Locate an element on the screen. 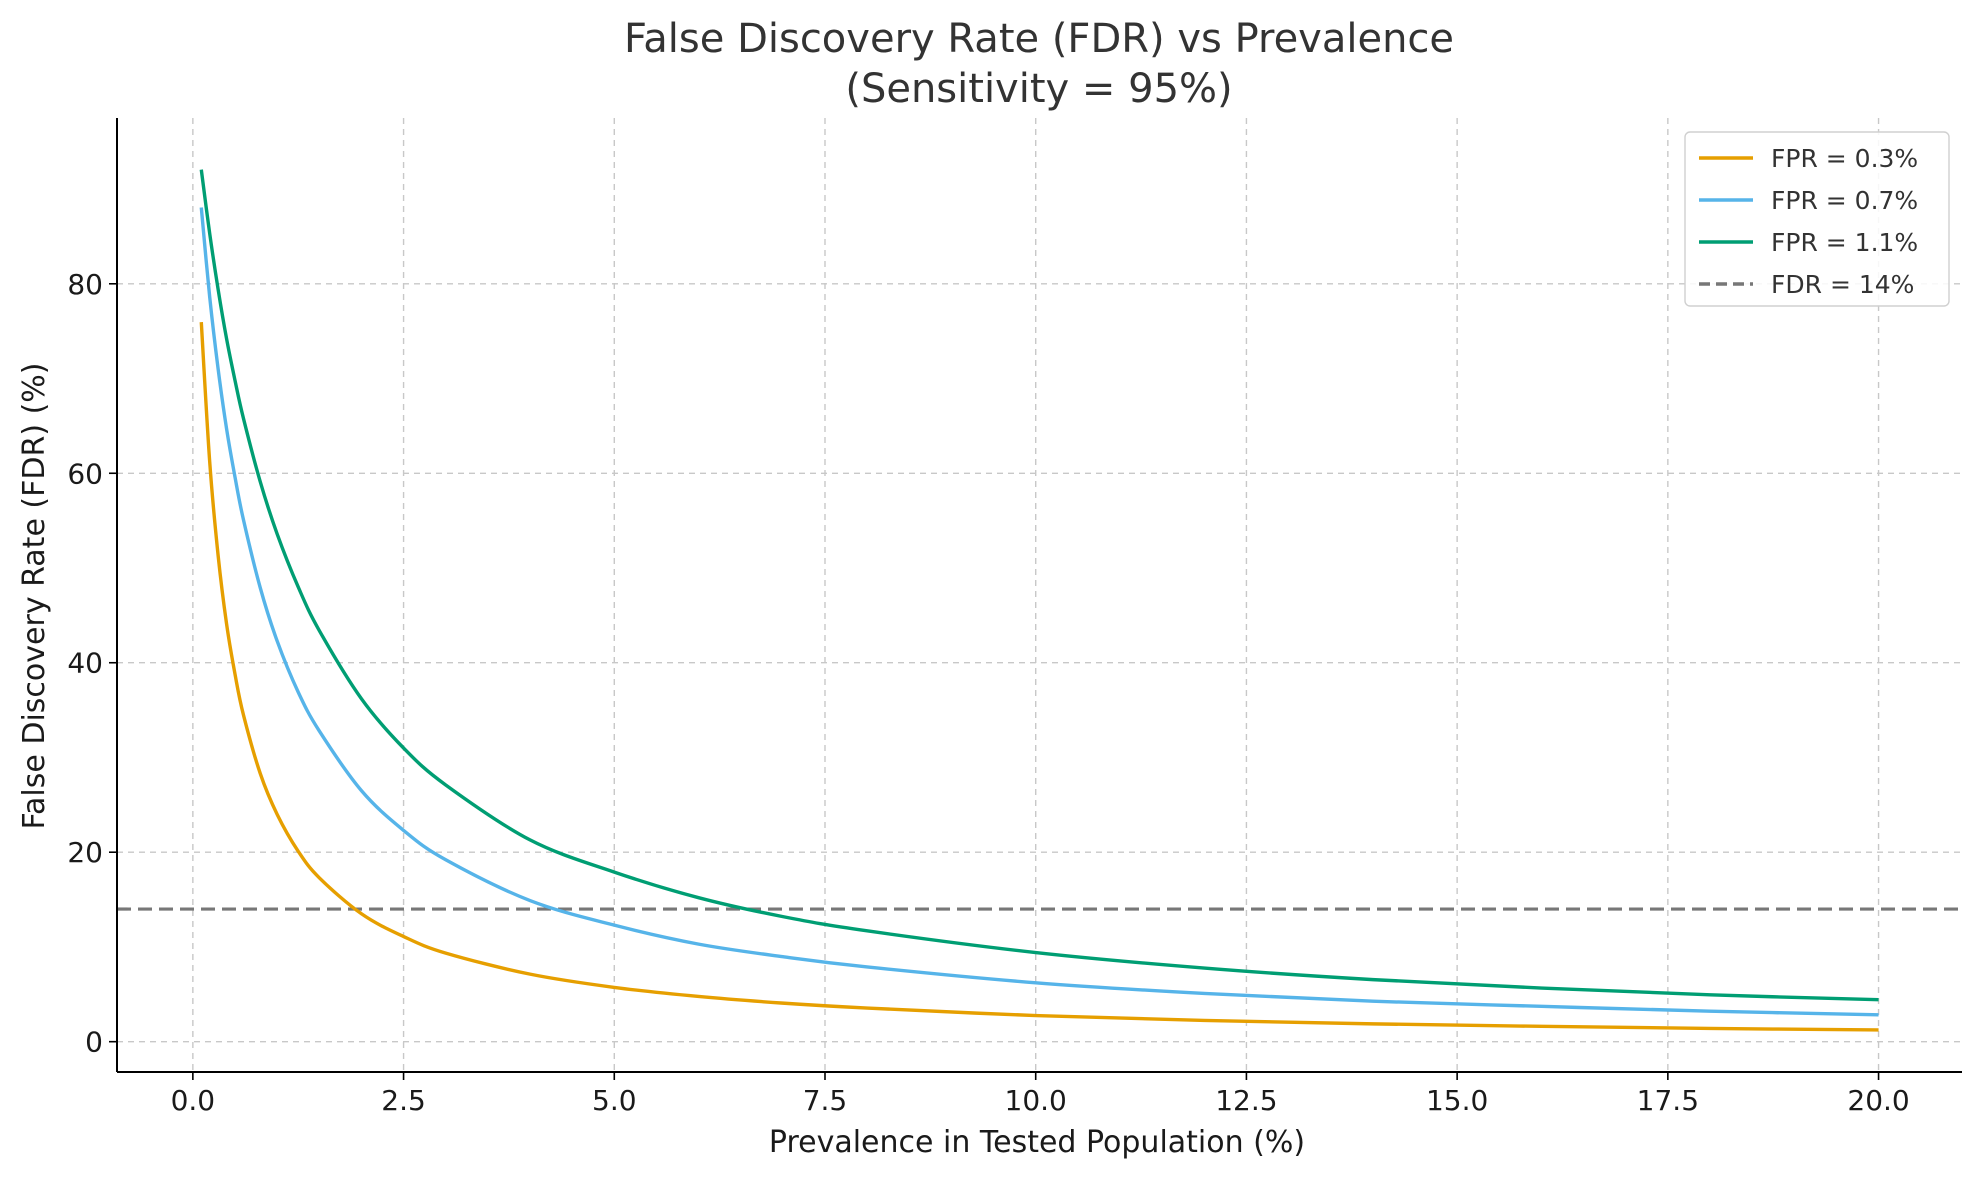 Image resolution: width=1979 pixels, height=1179 pixels. x-tick-label: 5.0 is located at coordinates (614, 1100).